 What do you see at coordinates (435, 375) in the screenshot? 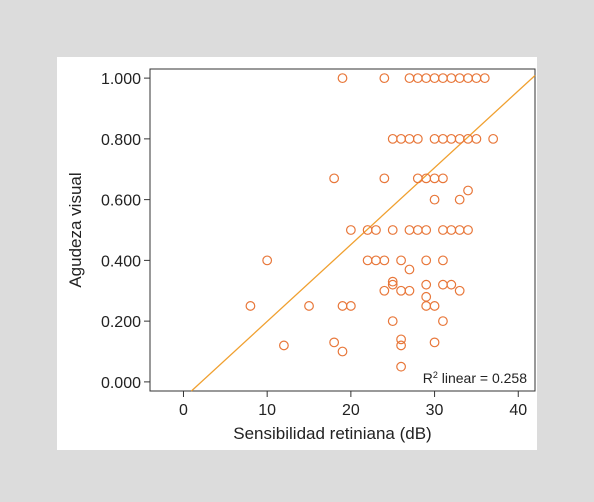
I see `annotation-superscript: 2` at bounding box center [435, 375].